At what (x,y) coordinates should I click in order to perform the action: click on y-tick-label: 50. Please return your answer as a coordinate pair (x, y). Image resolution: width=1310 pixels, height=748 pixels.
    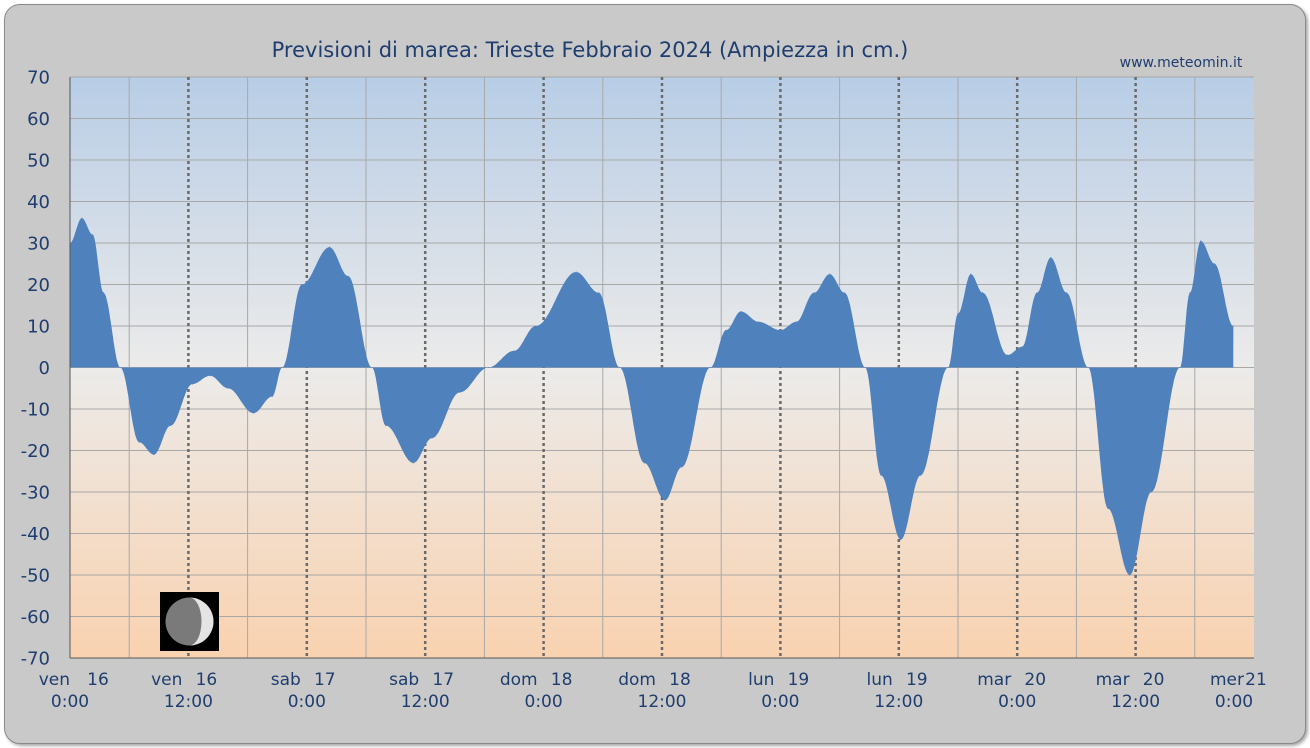
    Looking at the image, I should click on (38, 161).